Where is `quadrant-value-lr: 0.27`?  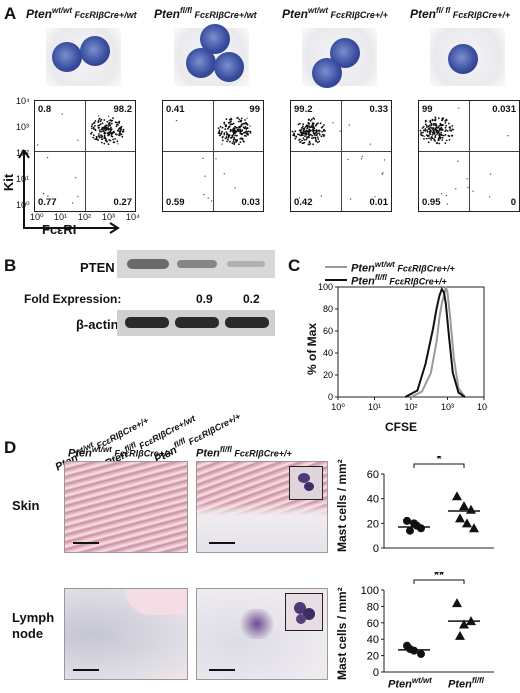
quadrant-value-lr: 0.27 is located at coordinates (123, 202).